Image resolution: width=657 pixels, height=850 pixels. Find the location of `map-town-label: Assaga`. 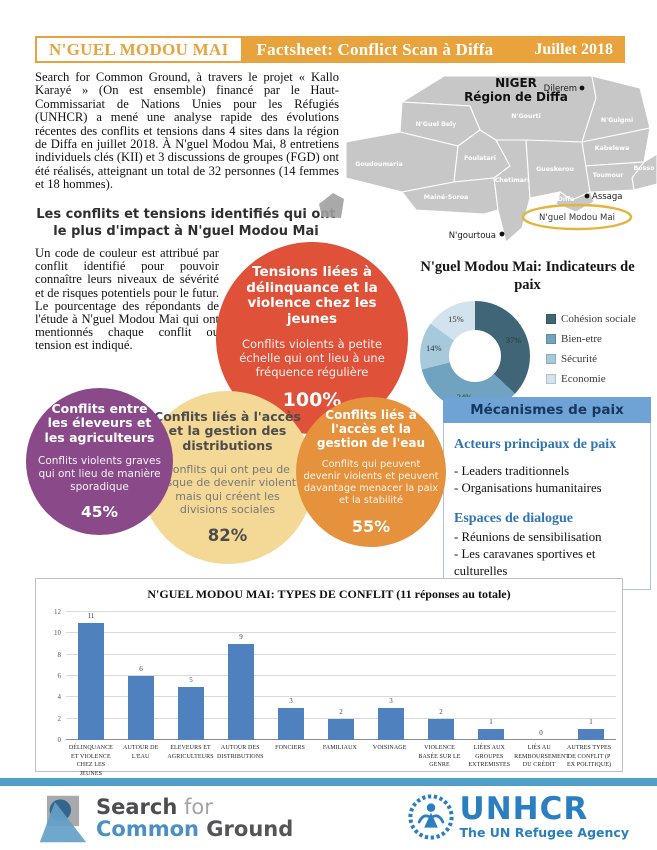

map-town-label: Assaga is located at coordinates (607, 197).